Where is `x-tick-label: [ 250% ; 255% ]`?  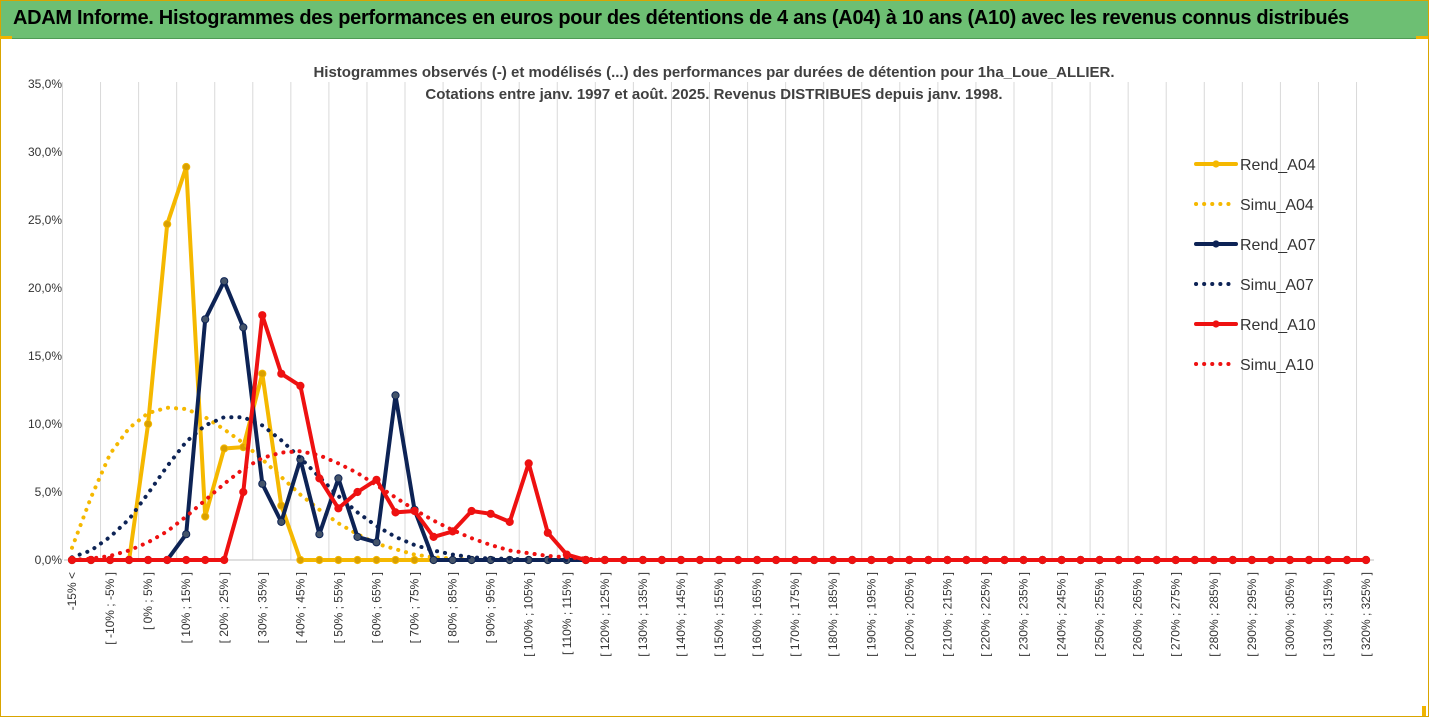 x-tick-label: [ 250% ; 255% ] is located at coordinates (1100, 614).